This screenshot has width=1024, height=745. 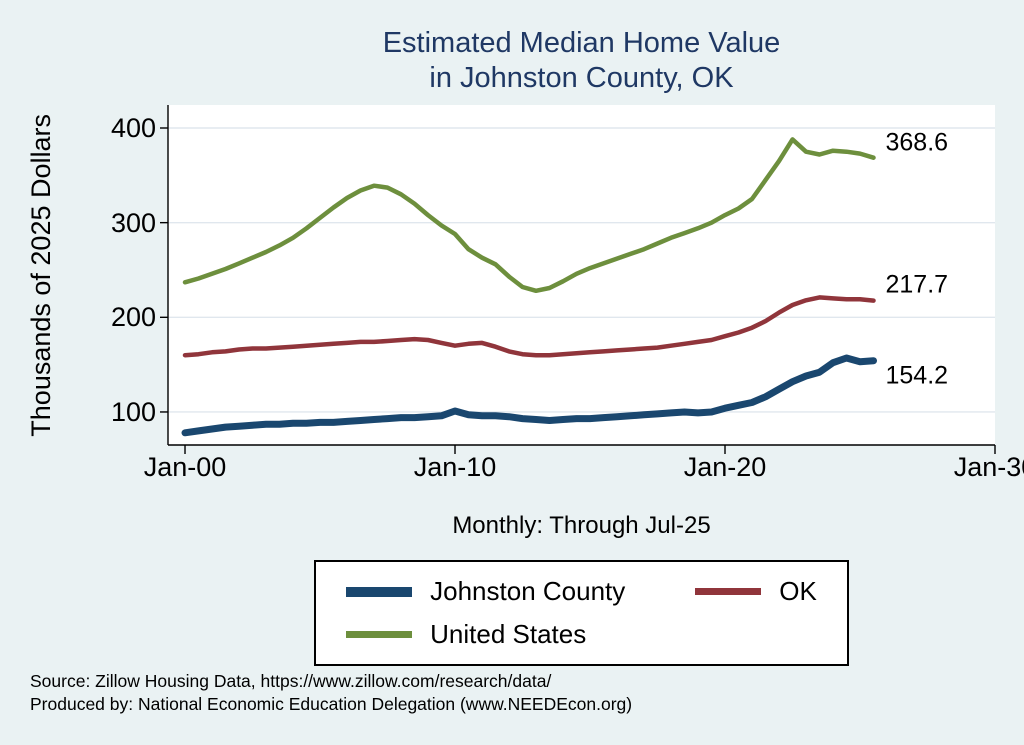 I want to click on chart-title-line2: in Johnston County, OK, so click(x=581, y=78).